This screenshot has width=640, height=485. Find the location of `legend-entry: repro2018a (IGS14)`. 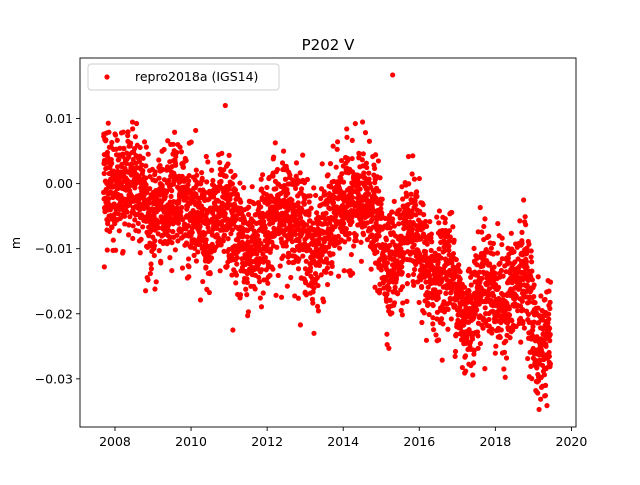

legend-entry: repro2018a (IGS14) is located at coordinates (196, 76).